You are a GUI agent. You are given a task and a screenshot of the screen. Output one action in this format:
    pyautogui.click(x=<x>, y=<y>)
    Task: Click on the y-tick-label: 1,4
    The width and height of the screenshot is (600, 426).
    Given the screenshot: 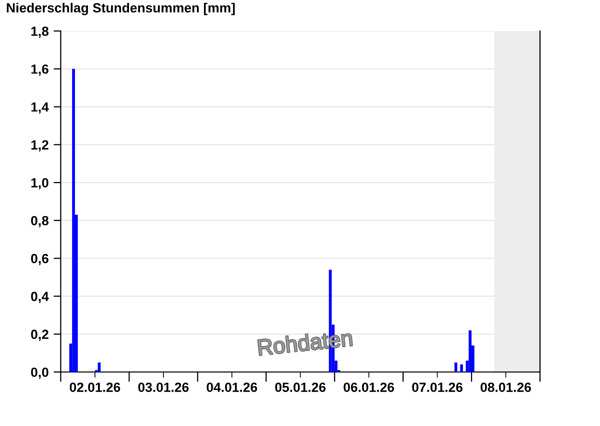 What is the action you would take?
    pyautogui.click(x=40, y=108)
    